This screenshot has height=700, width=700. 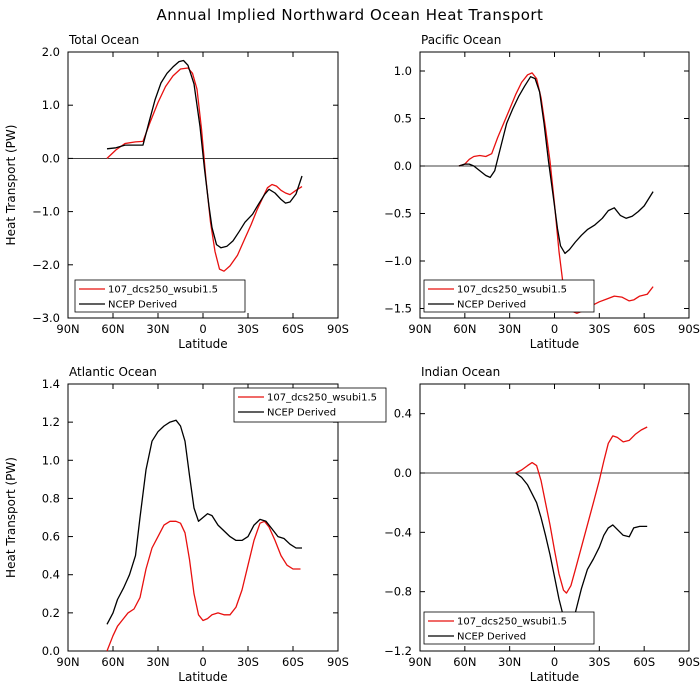 What do you see at coordinates (46, 265) in the screenshot?
I see `y-tick-label: −2.0` at bounding box center [46, 265].